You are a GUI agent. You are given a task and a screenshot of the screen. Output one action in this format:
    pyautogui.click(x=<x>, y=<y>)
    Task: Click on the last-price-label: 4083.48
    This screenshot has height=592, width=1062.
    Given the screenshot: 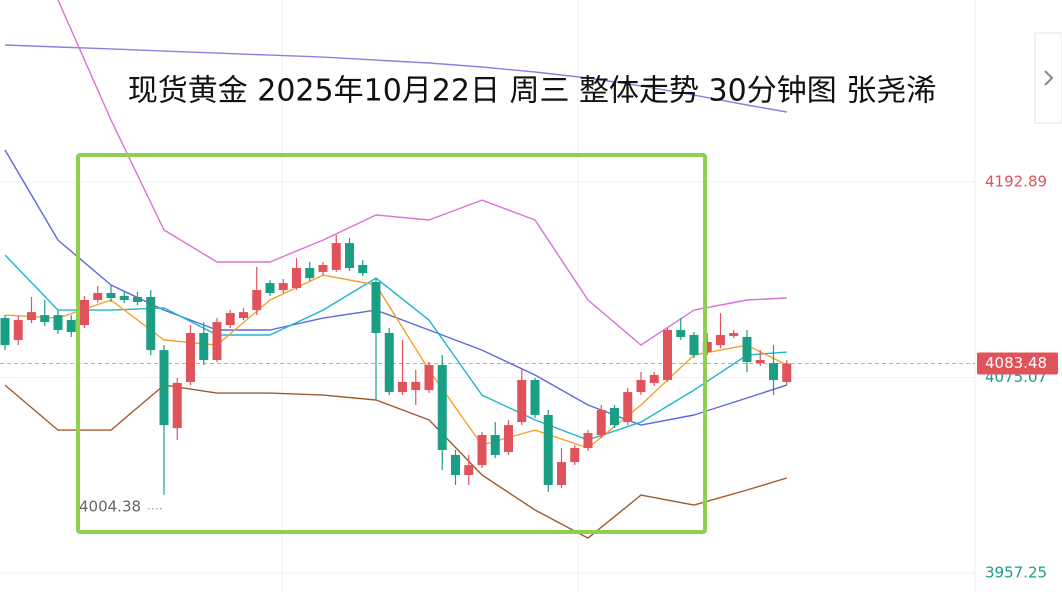 What is the action you would take?
    pyautogui.click(x=1016, y=363)
    